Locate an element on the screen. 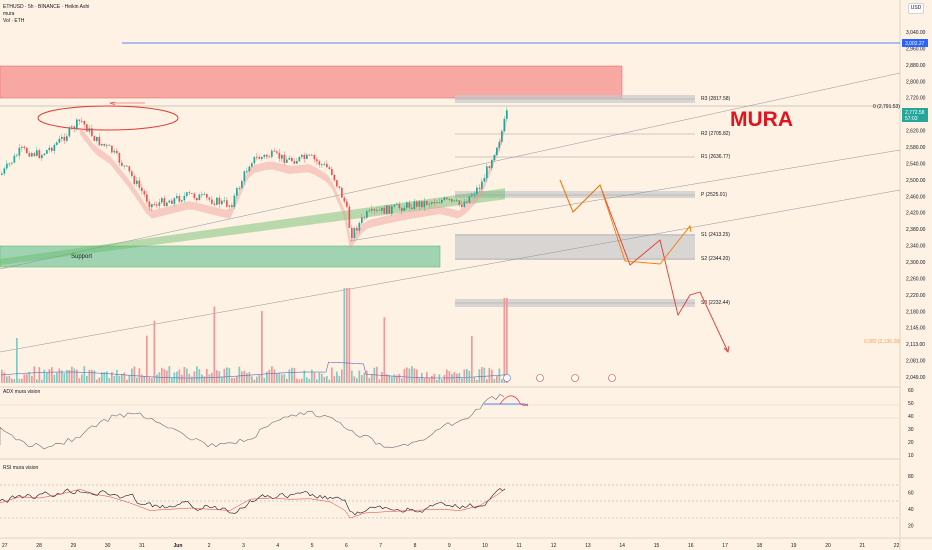 The height and width of the screenshot is (550, 932). price-axis-label: 2,049.00 is located at coordinates (916, 378).